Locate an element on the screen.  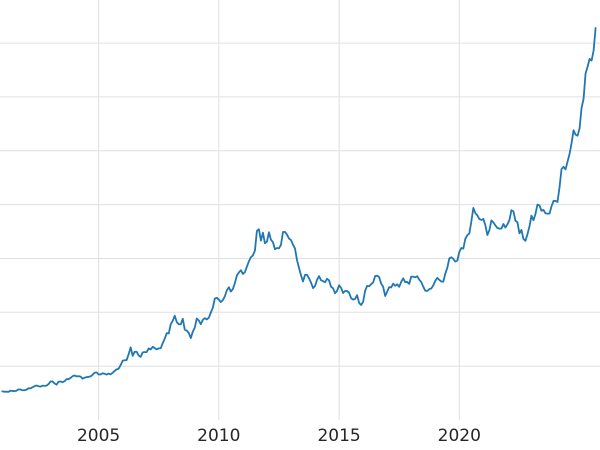
x-tick-label: 2015 is located at coordinates (338, 436).